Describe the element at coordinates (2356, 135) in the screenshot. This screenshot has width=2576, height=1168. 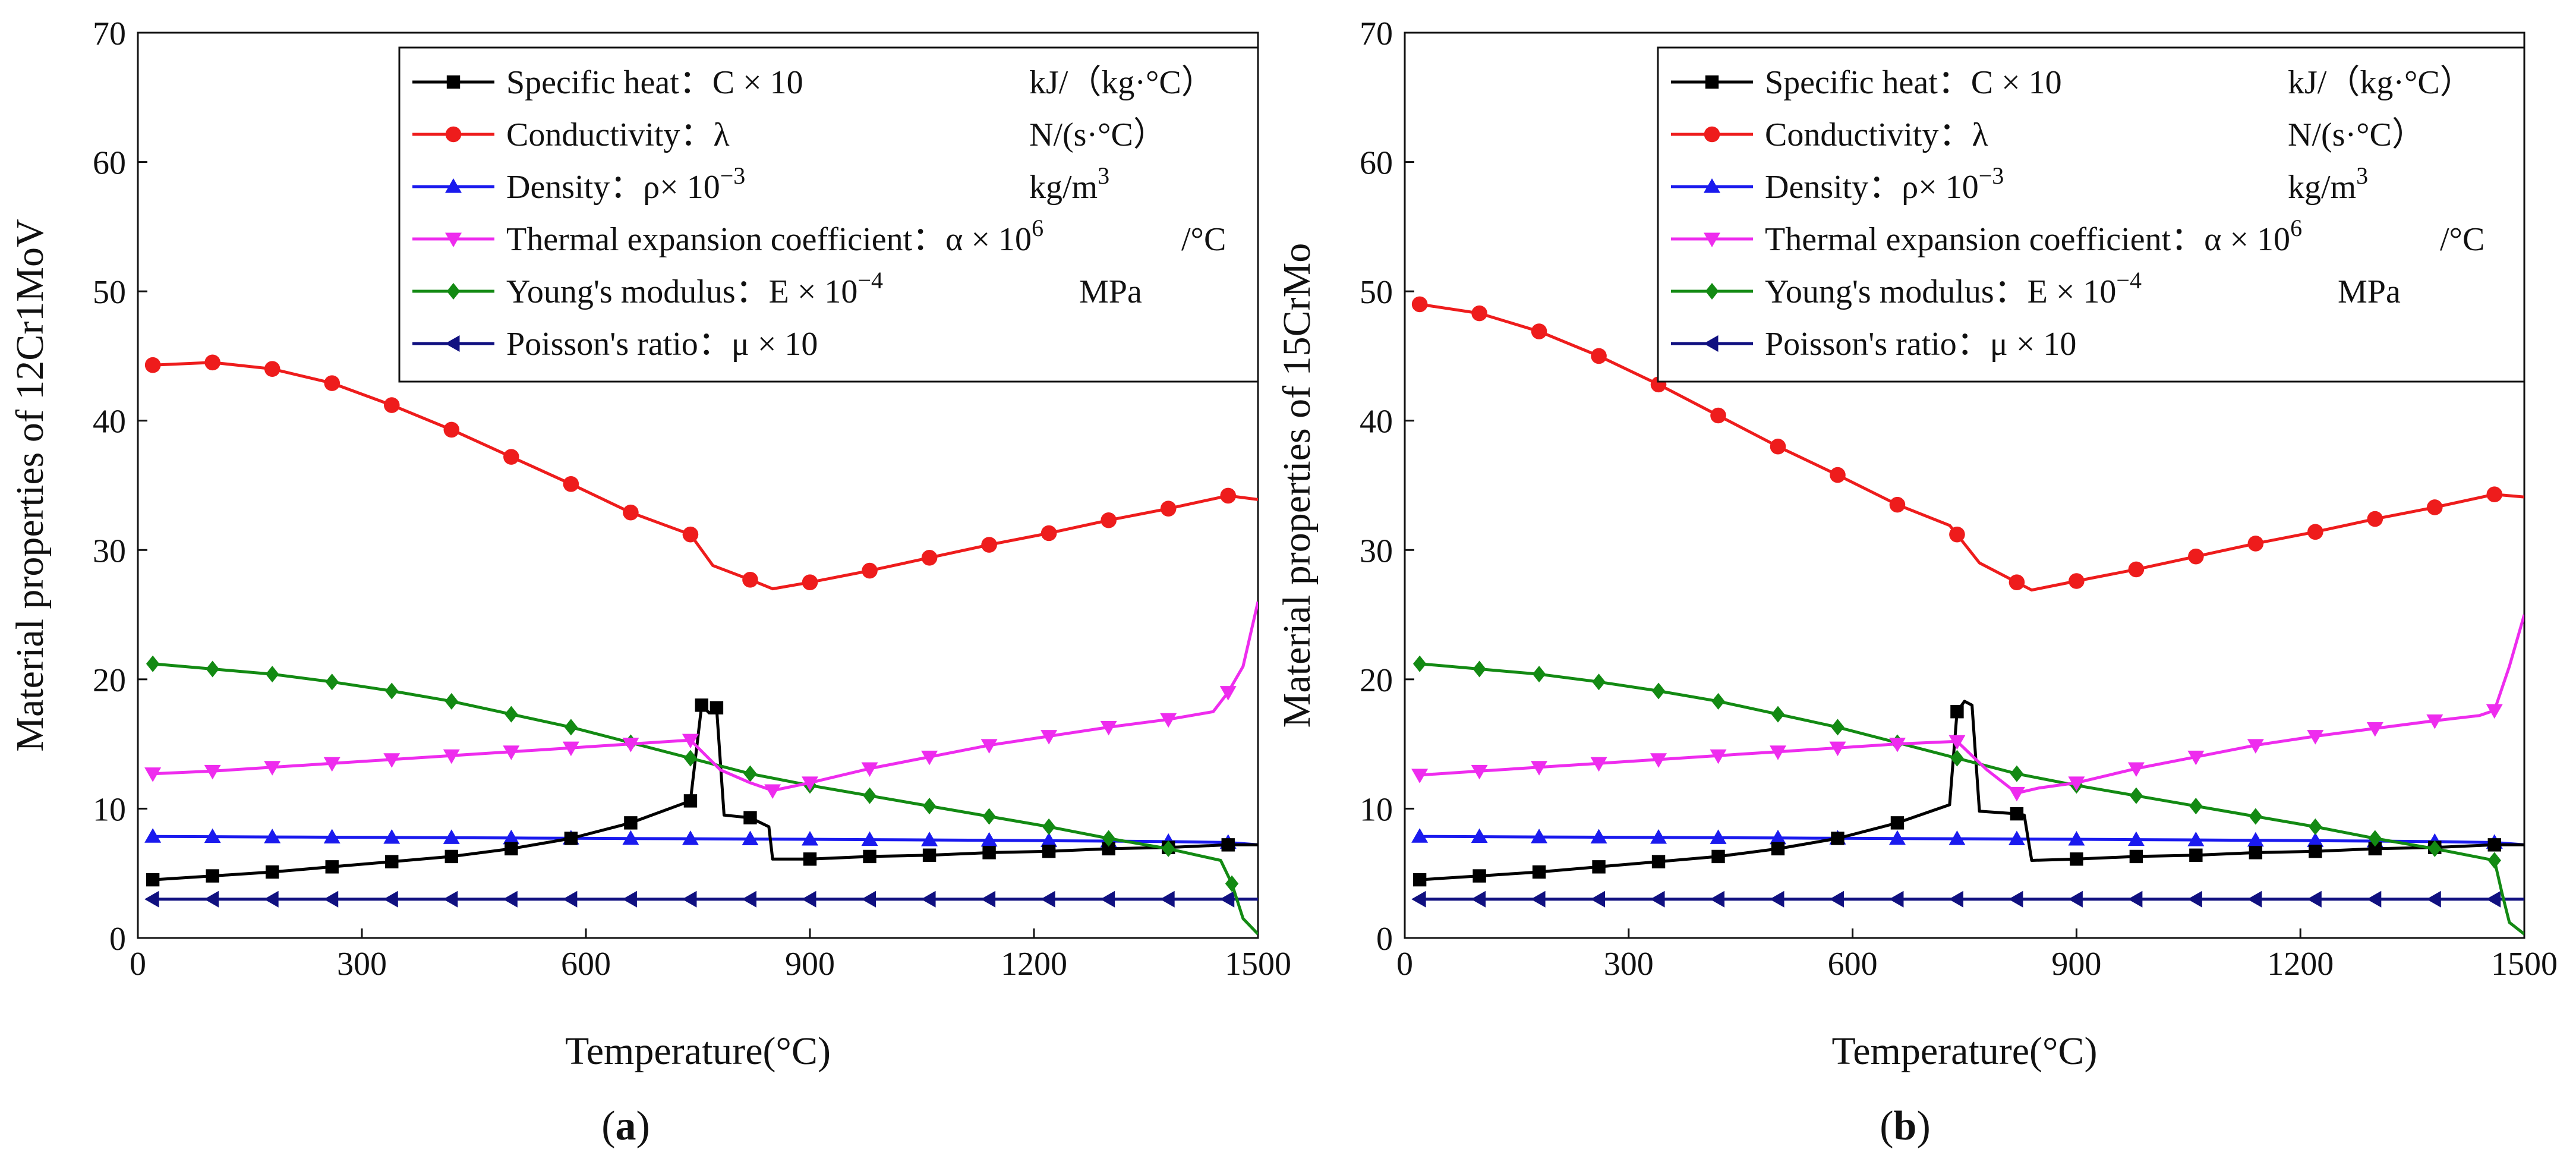
I see `legend-unit: N/(s·°C）` at that location.